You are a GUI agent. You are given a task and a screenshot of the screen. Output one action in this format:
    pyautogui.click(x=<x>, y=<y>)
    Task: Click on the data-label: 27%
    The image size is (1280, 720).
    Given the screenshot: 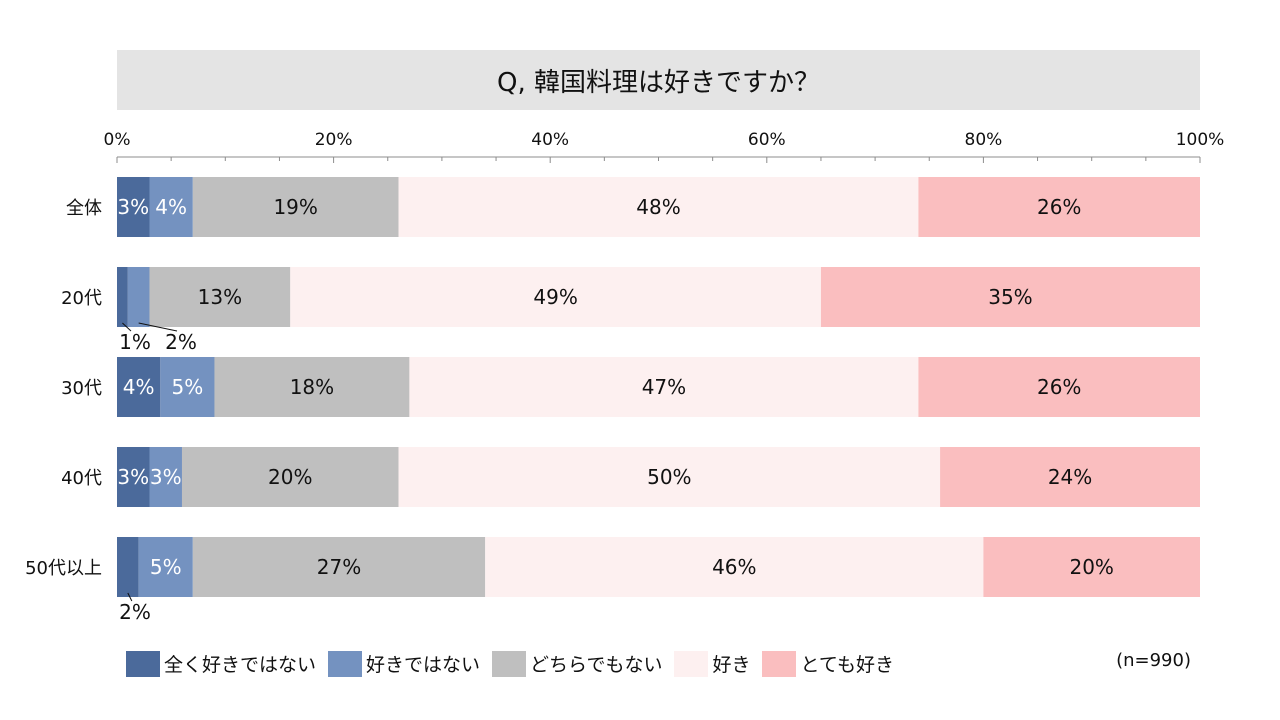 What is the action you would take?
    pyautogui.click(x=339, y=567)
    